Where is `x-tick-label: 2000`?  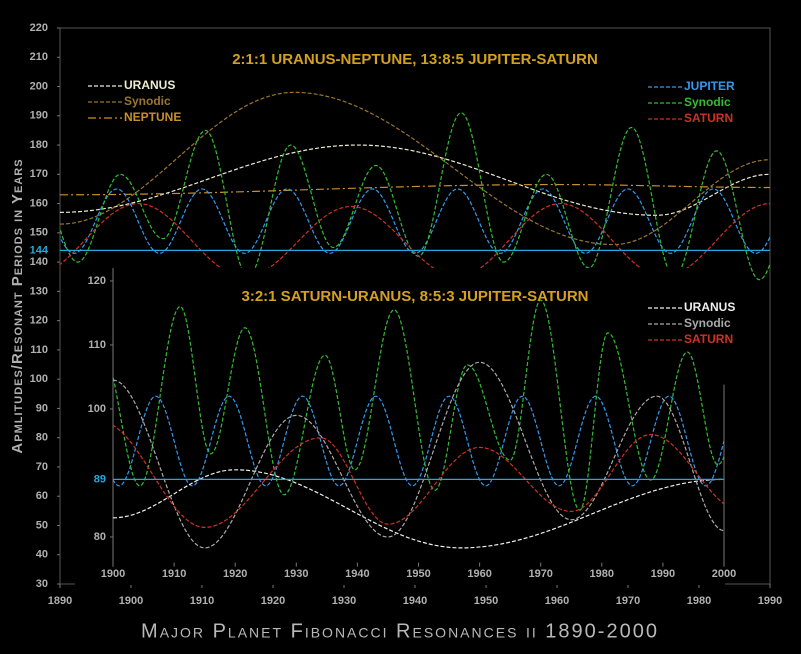
x-tick-label: 2000 is located at coordinates (724, 574).